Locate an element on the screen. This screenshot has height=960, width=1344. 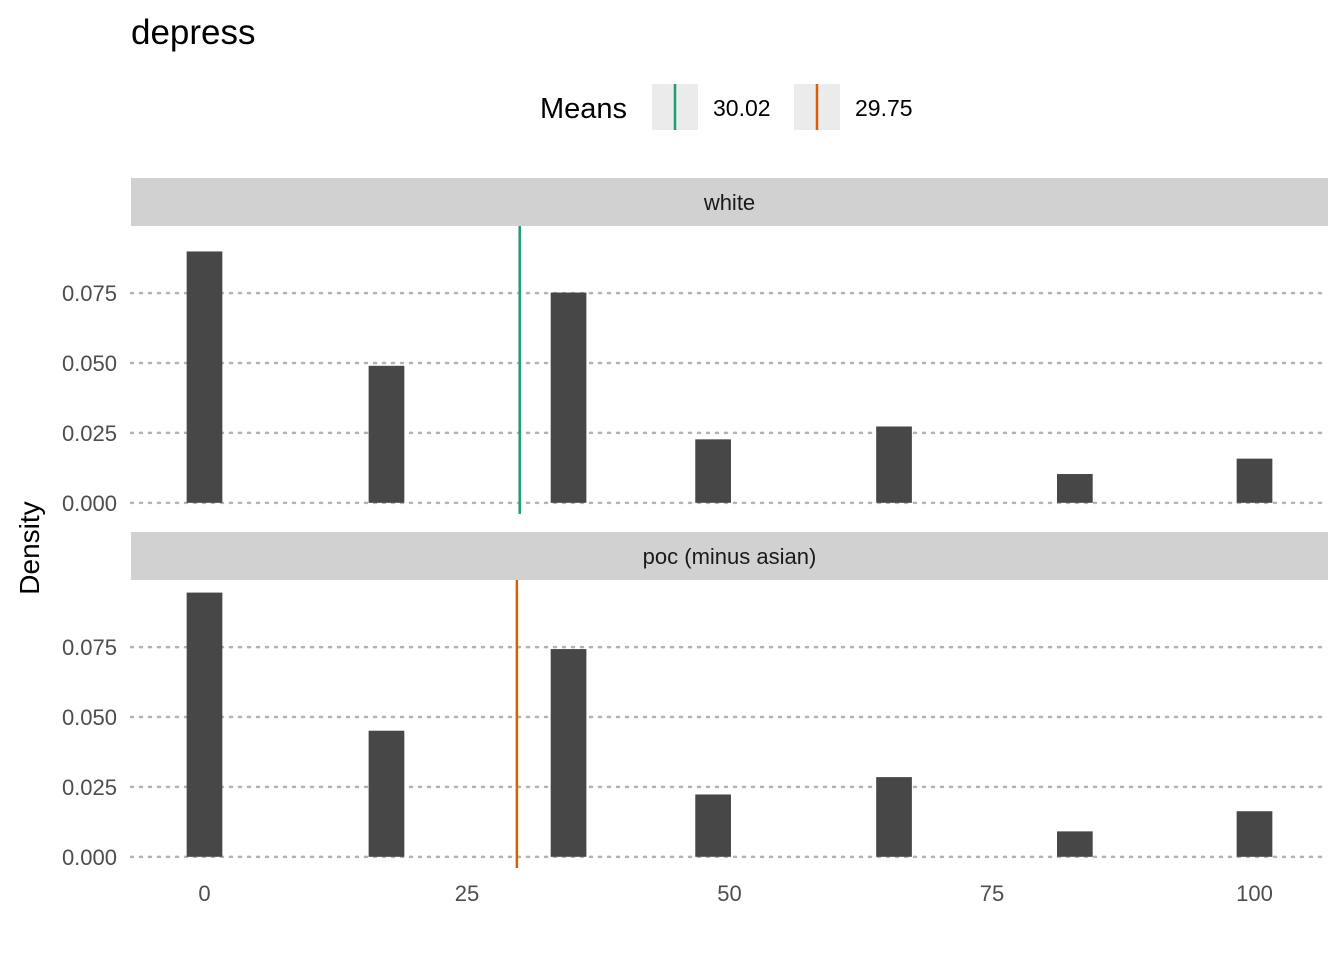
x-tick-label: 50 is located at coordinates (729, 893).